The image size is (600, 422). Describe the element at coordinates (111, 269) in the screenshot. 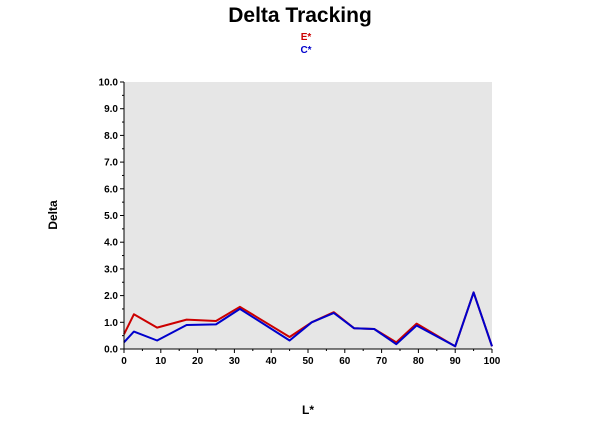

I see `y-tick-label: 3.0` at that location.